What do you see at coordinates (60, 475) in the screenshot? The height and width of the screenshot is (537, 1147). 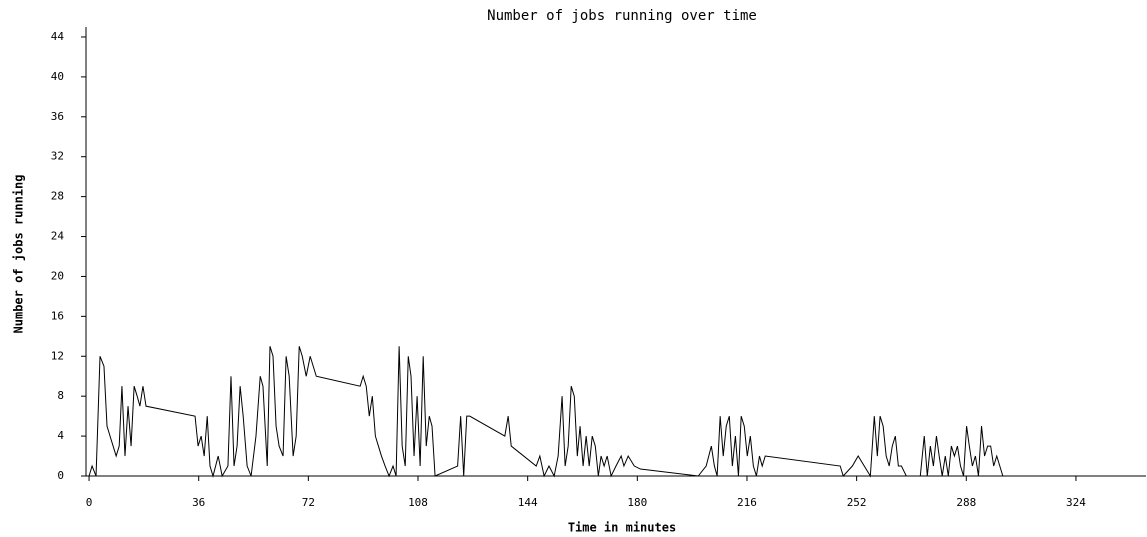 I see `y-tick-label: 0` at bounding box center [60, 475].